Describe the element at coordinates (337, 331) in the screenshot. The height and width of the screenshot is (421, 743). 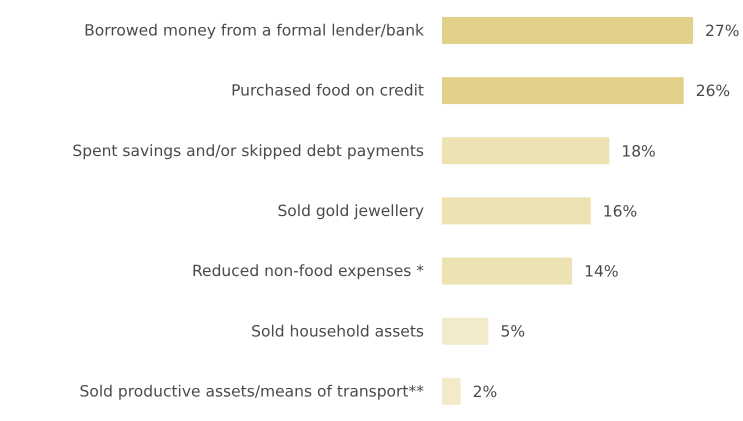
I see `y-tick-label: Sold household assets` at that location.